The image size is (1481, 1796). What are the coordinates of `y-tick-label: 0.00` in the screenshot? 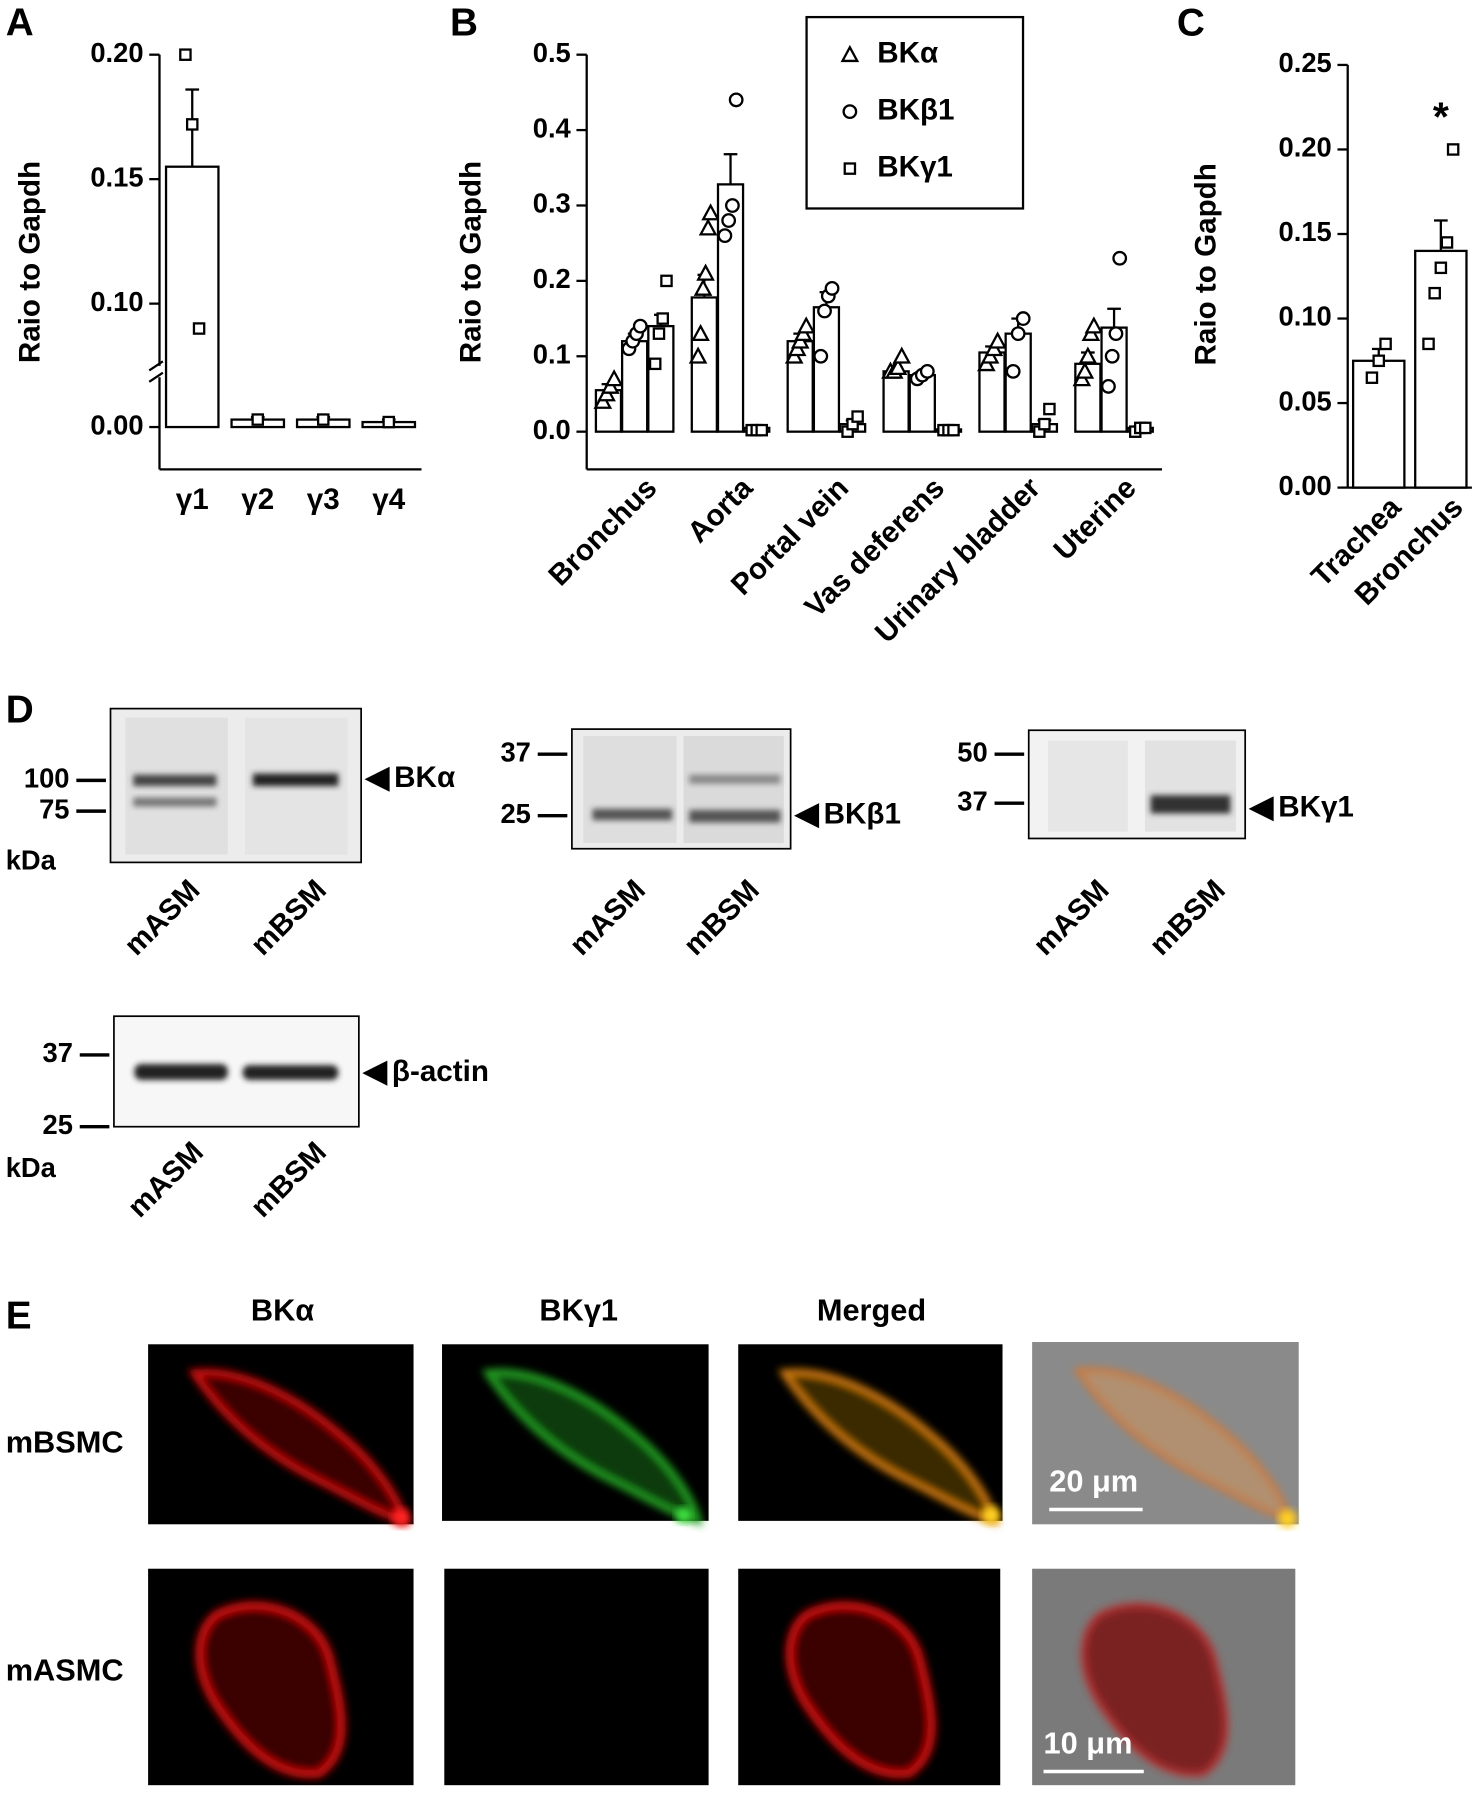 It's located at (116, 424).